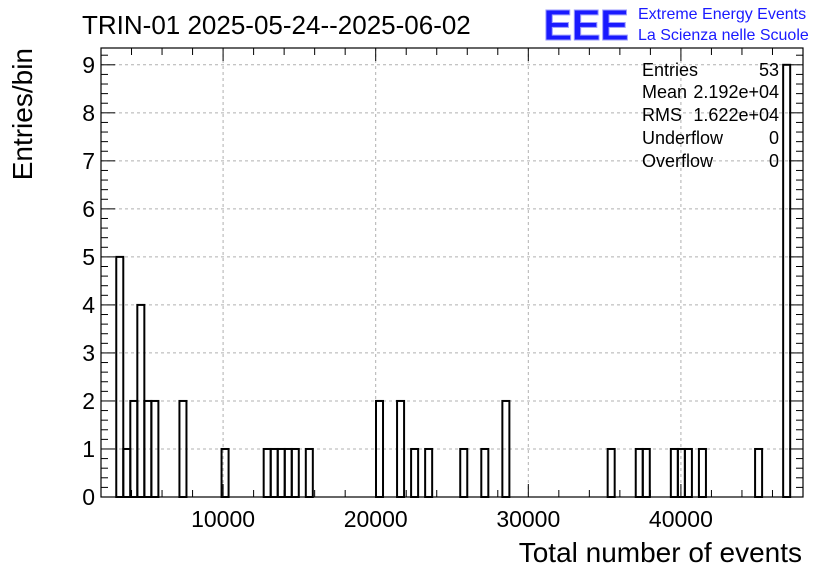 This screenshot has width=836, height=572. What do you see at coordinates (774, 161) in the screenshot?
I see `stats-overflow-value: 0` at bounding box center [774, 161].